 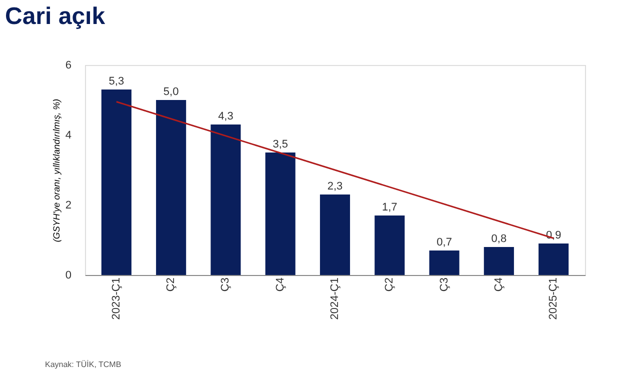 What do you see at coordinates (68, 66) in the screenshot?
I see `y-tick-label: 6` at bounding box center [68, 66].